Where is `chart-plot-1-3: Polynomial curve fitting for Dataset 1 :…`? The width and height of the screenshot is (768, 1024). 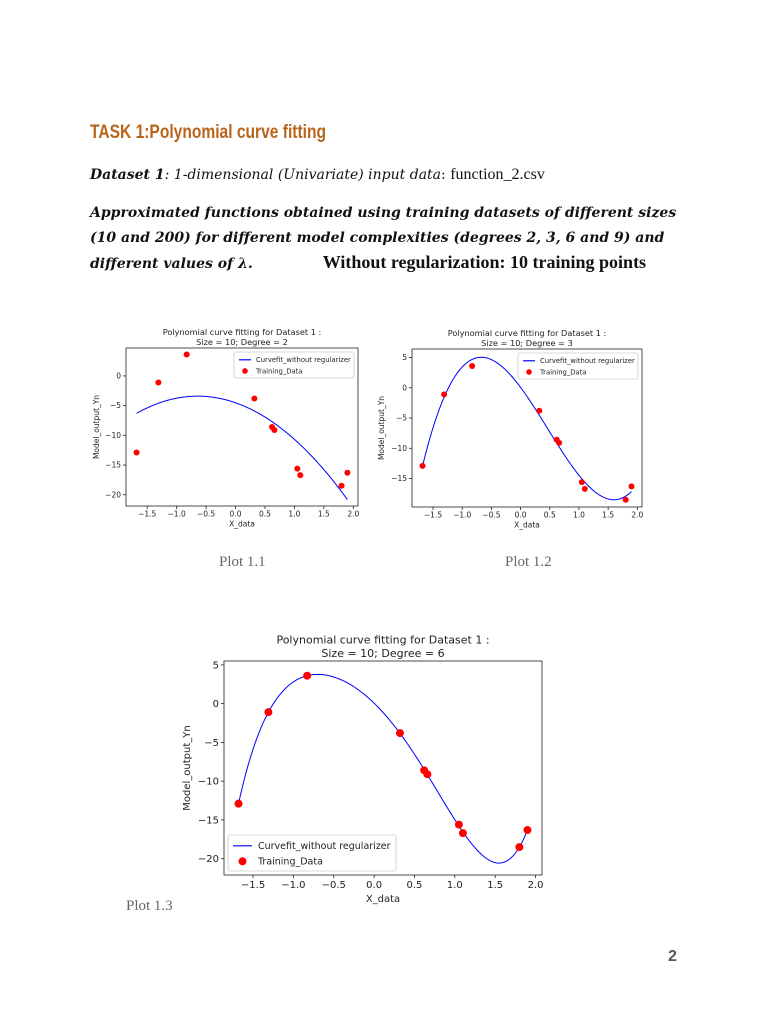
chart-plot-1-3: Polynomial curve fitting for Dataset 1 :… is located at coordinates (363, 769).